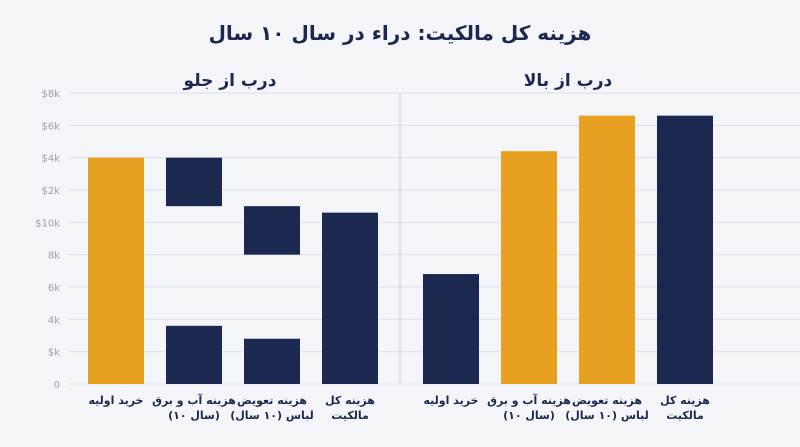 This screenshot has height=447, width=800. What do you see at coordinates (398, 81) in the screenshot?
I see `panel-titles: درب از جلو درب از بالا` at bounding box center [398, 81].